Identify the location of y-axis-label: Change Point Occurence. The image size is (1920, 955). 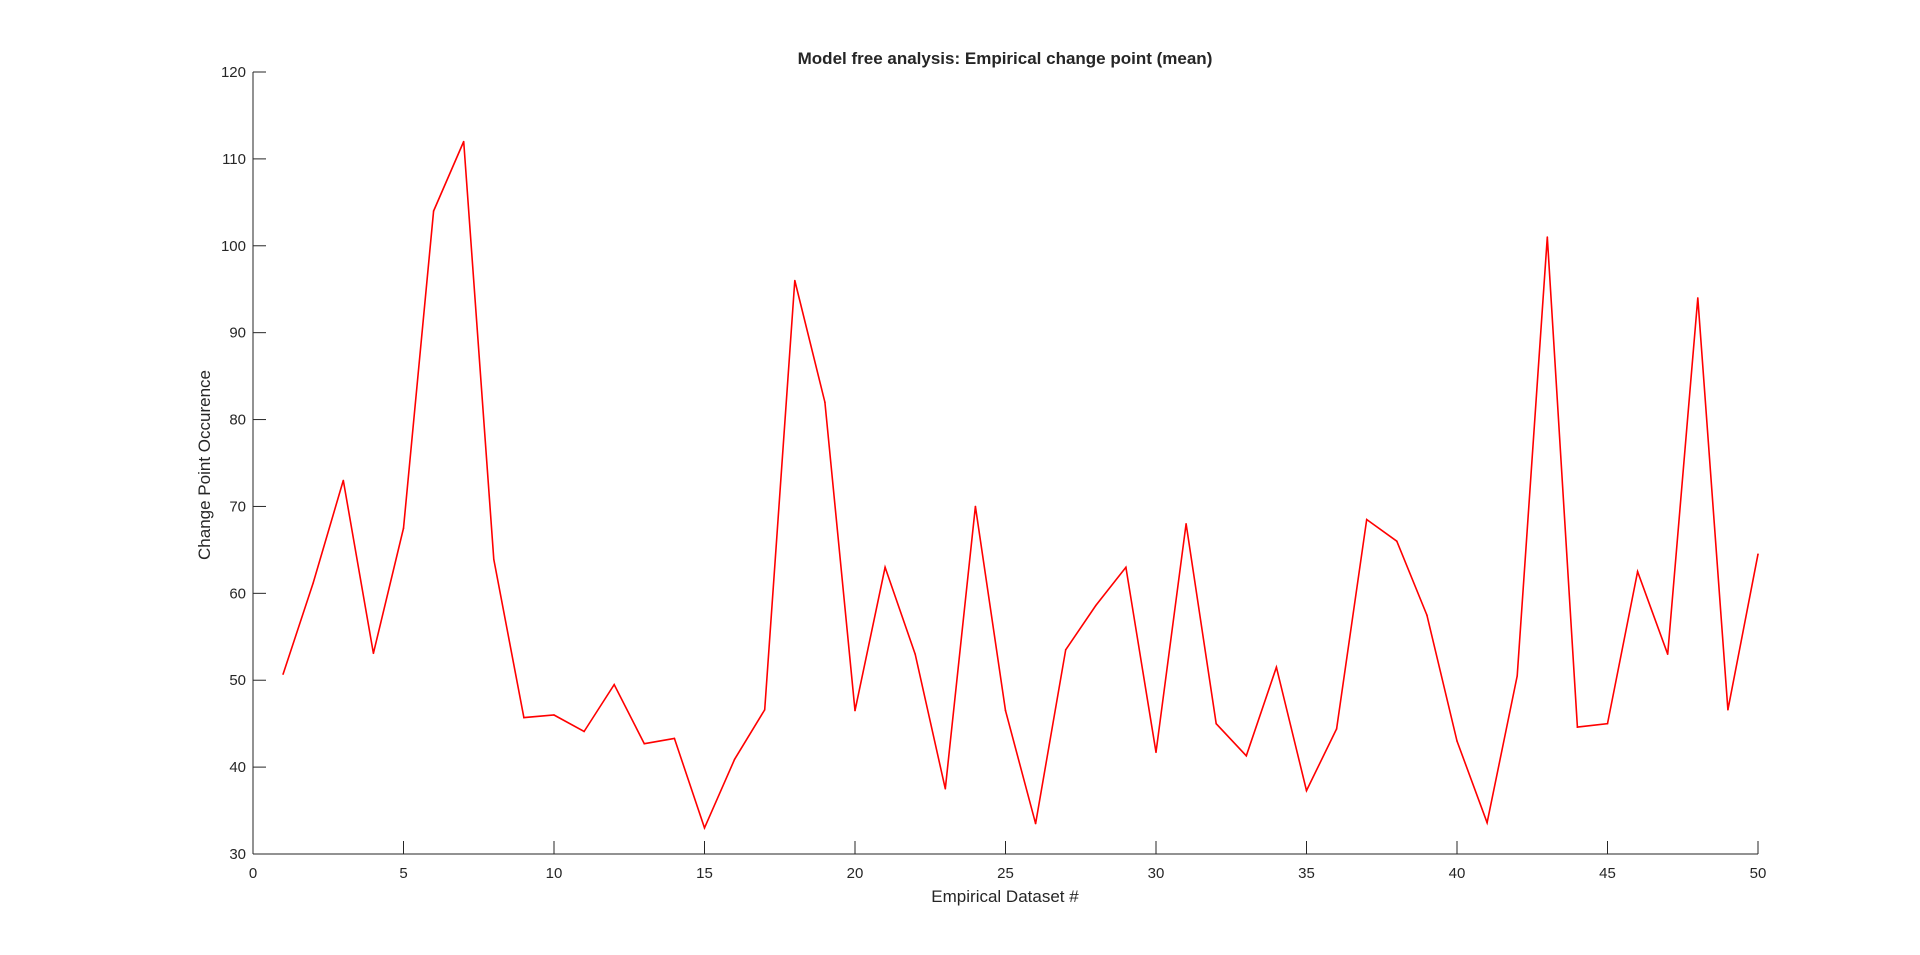
(204, 465).